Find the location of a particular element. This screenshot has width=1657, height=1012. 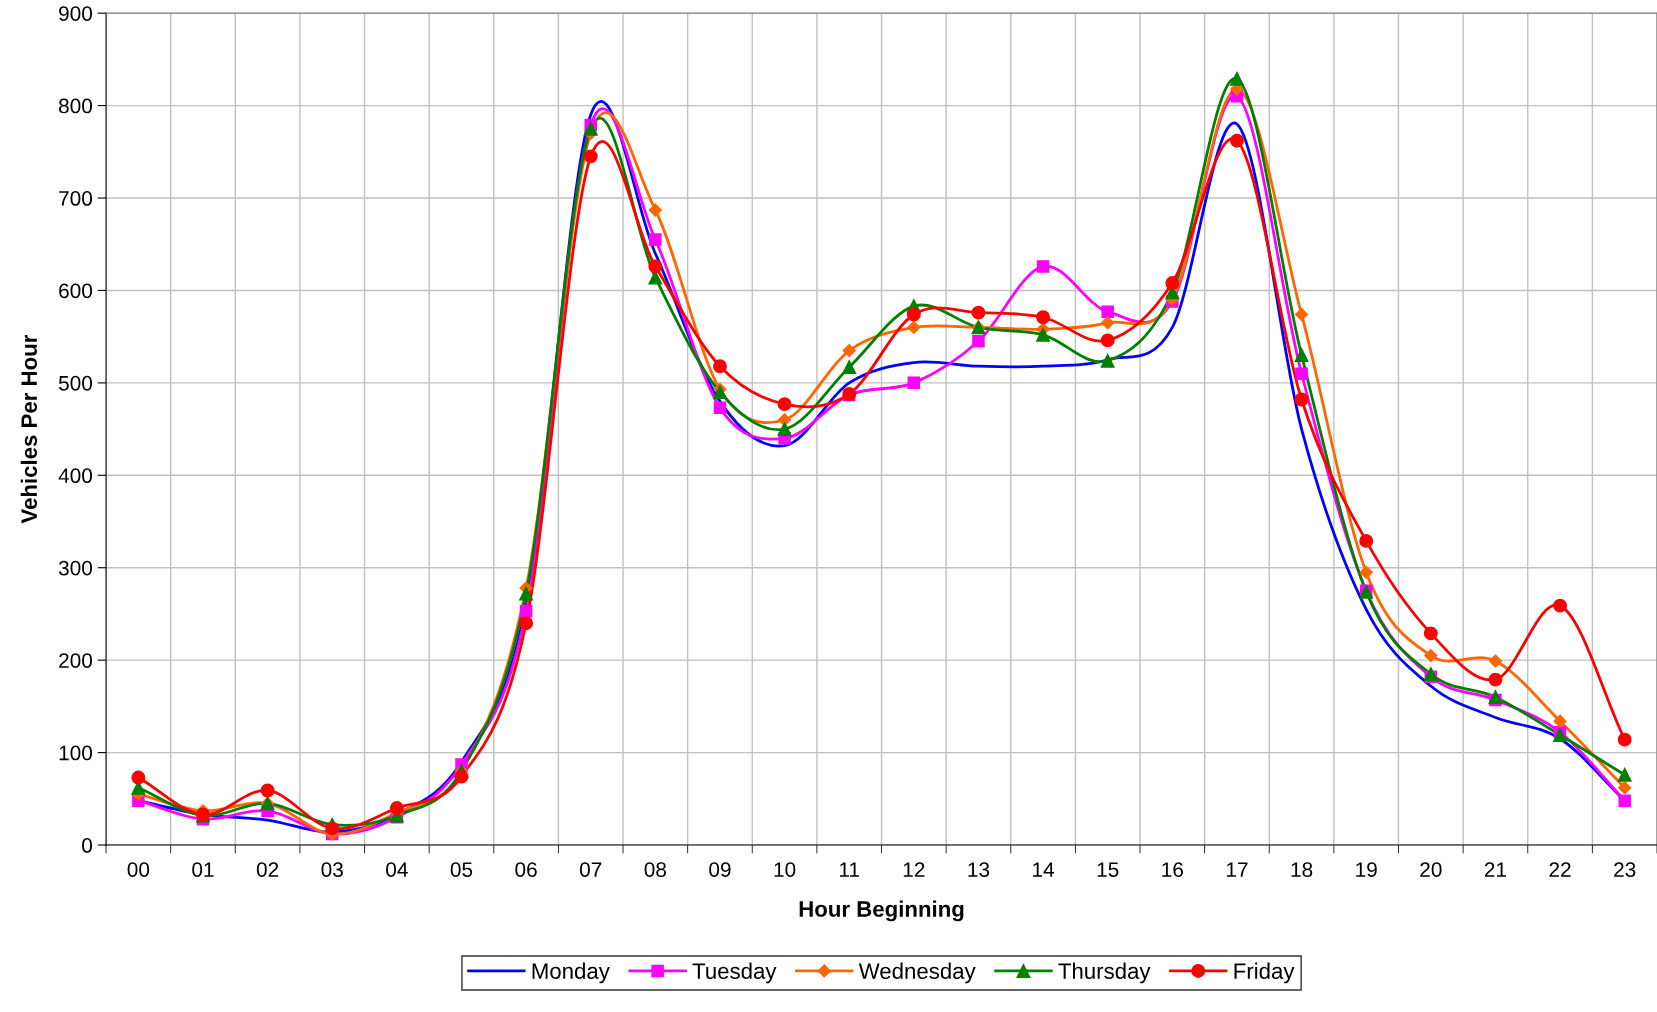

y-tick-label: 500 is located at coordinates (75, 383).